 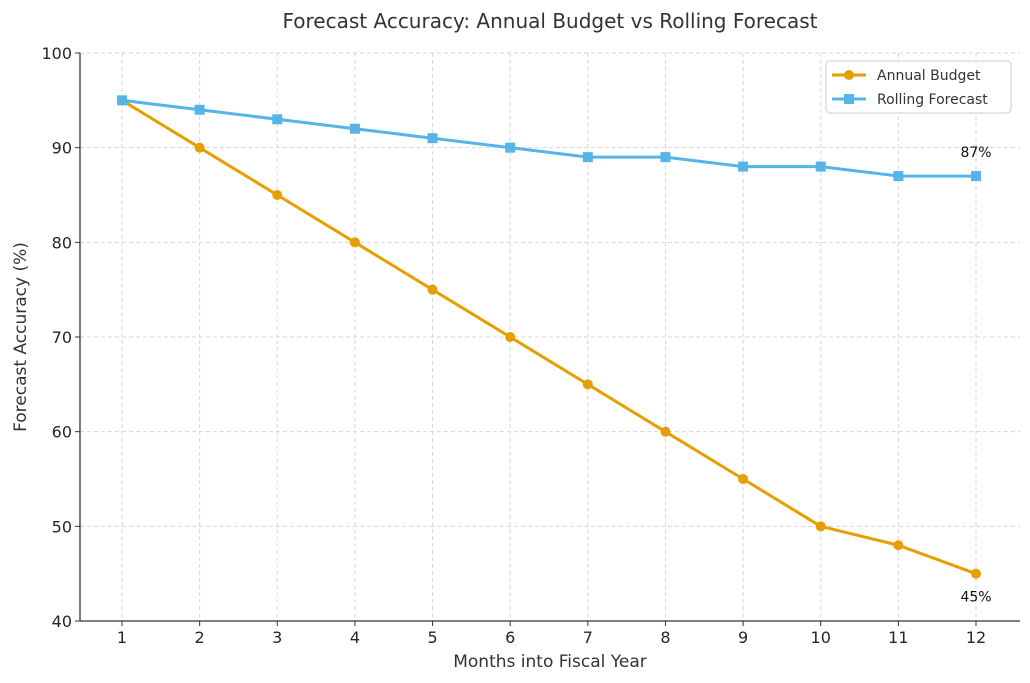 What do you see at coordinates (849, 75) in the screenshot?
I see `legend-marker-annual-budget` at bounding box center [849, 75].